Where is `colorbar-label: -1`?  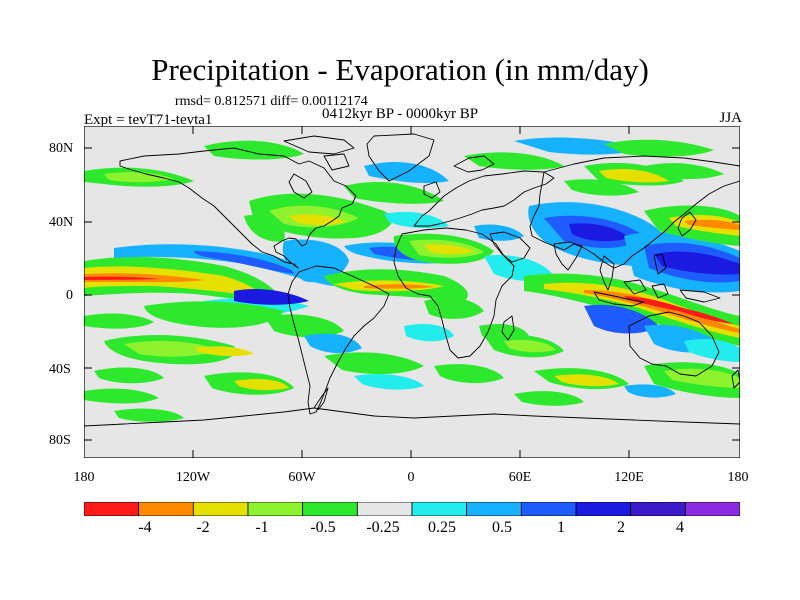 colorbar-label: -1 is located at coordinates (262, 527).